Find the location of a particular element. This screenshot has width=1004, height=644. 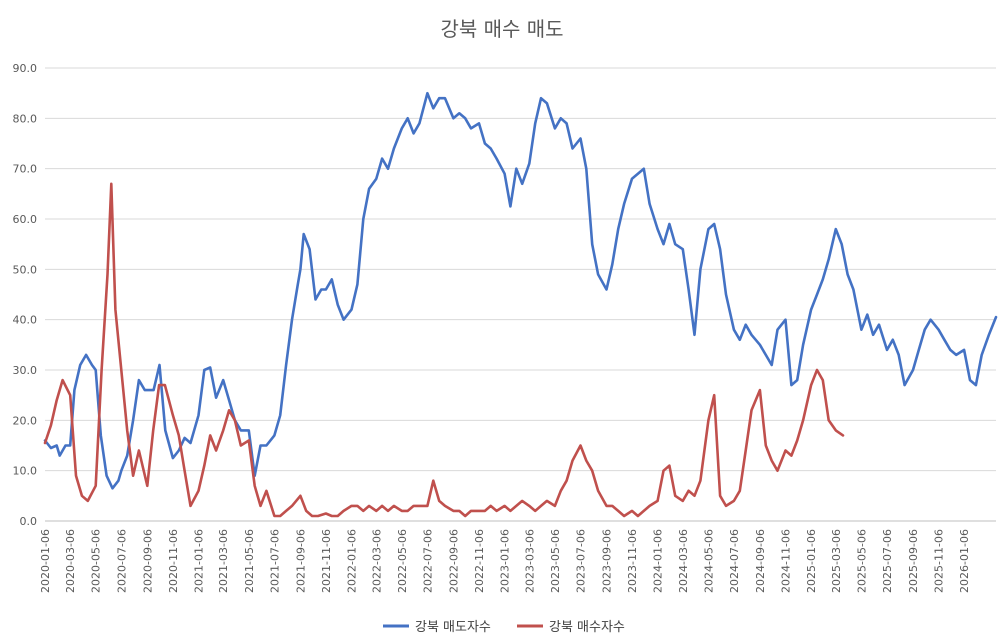

x-tick-label: 2022-01-06 is located at coordinates (352, 561).